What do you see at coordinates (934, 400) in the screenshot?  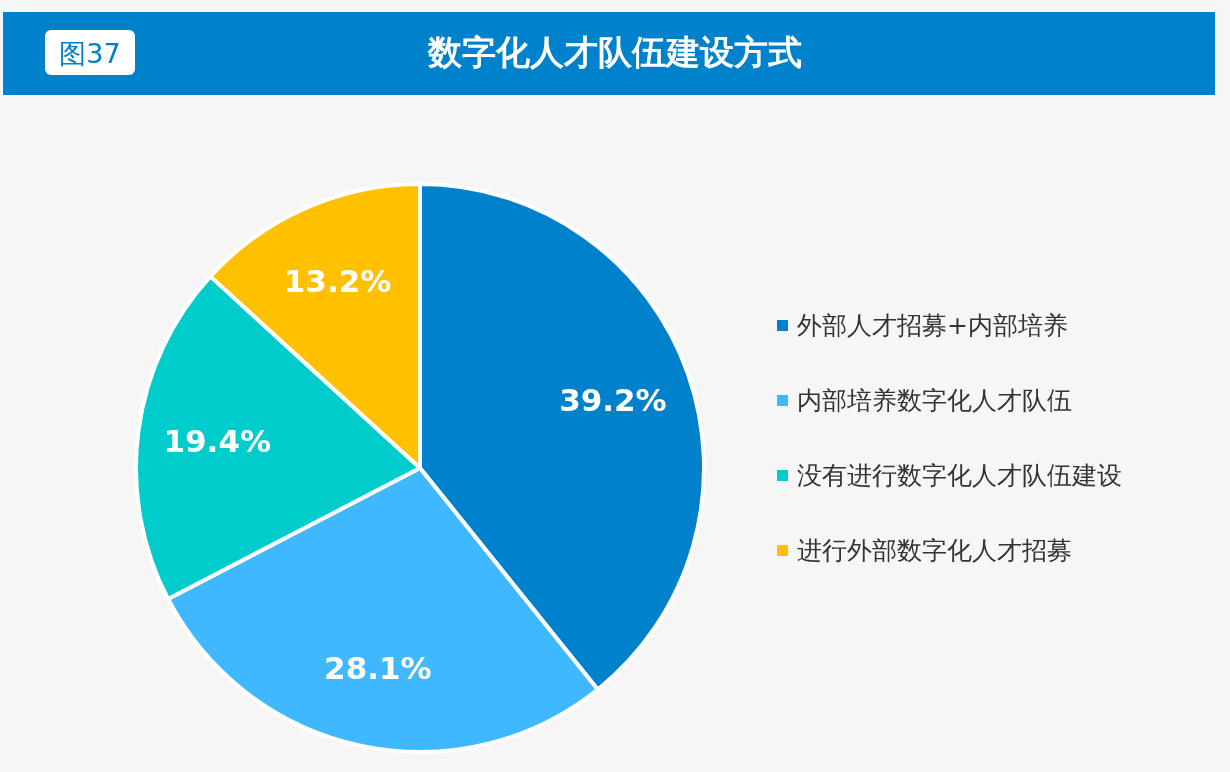 I see `legend-label: 内部培养数字化人才队伍` at bounding box center [934, 400].